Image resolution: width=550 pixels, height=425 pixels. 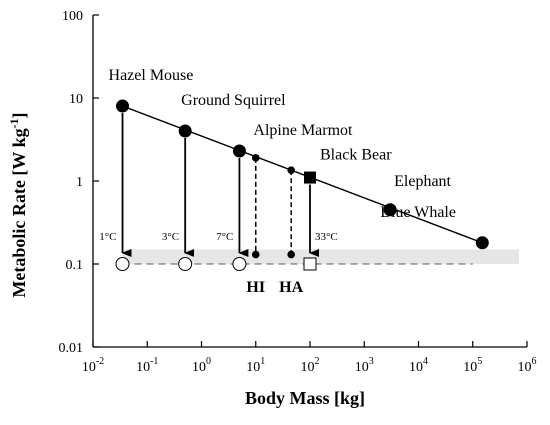 I want to click on y-tick-label: 100, so click(x=72, y=16).